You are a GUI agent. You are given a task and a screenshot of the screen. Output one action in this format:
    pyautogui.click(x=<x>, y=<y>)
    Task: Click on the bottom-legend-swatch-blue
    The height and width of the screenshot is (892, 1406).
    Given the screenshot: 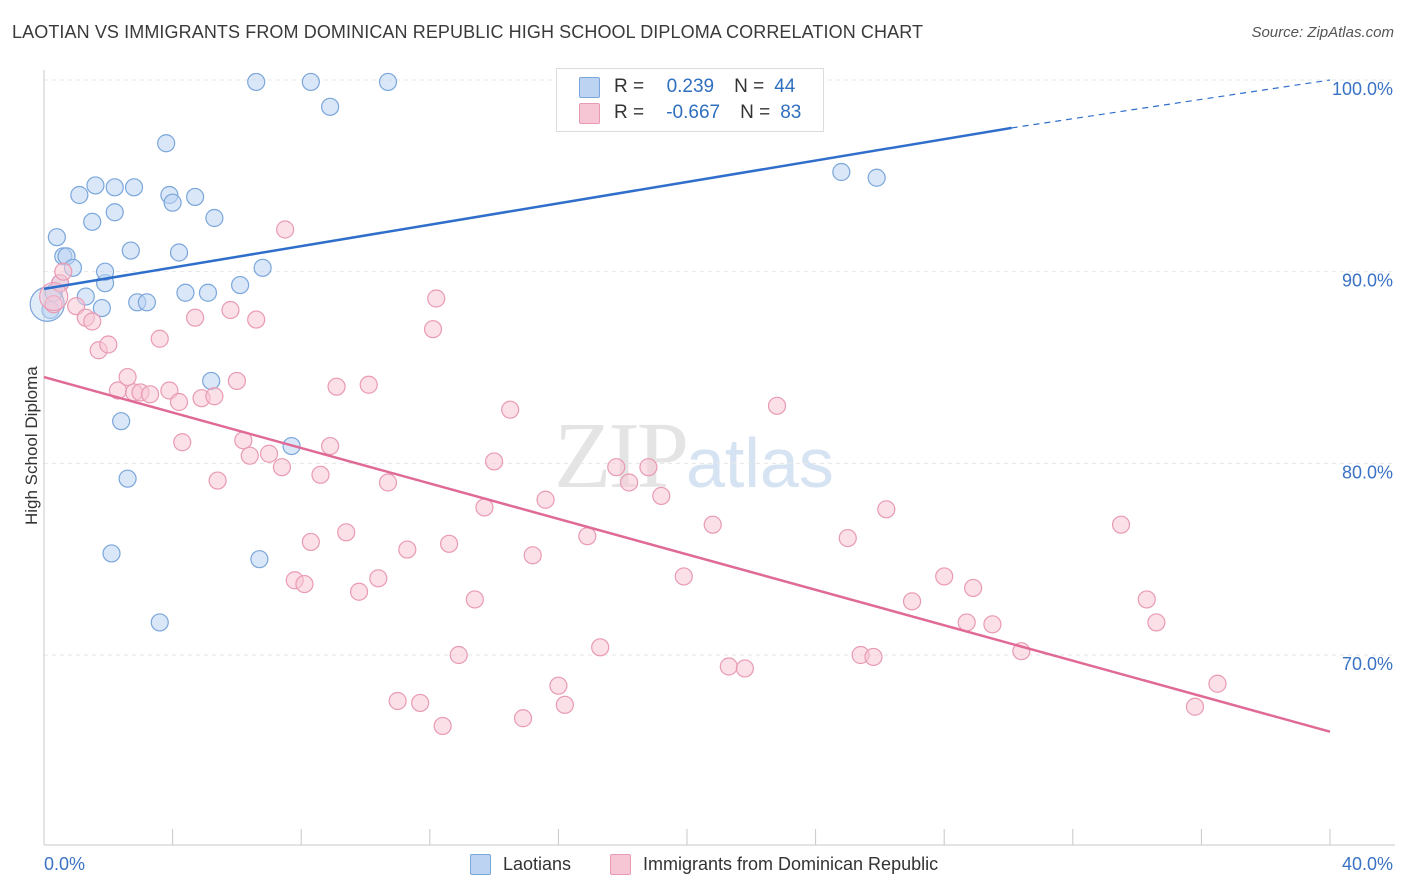 What is the action you would take?
    pyautogui.click(x=480, y=864)
    